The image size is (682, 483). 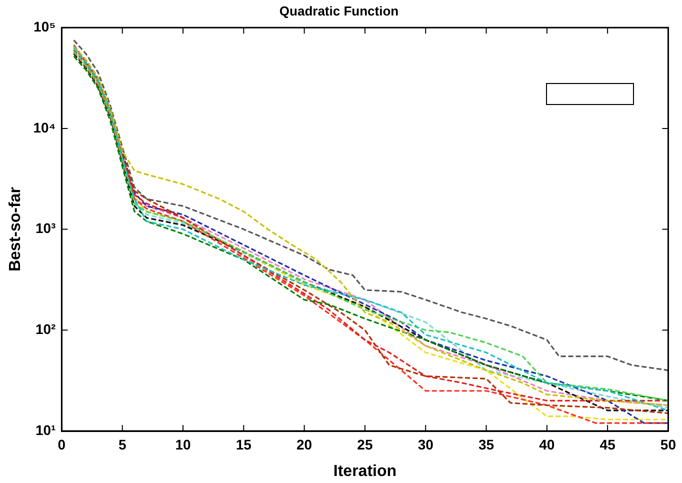 What do you see at coordinates (183, 444) in the screenshot?
I see `x-tick-label: 10` at bounding box center [183, 444].